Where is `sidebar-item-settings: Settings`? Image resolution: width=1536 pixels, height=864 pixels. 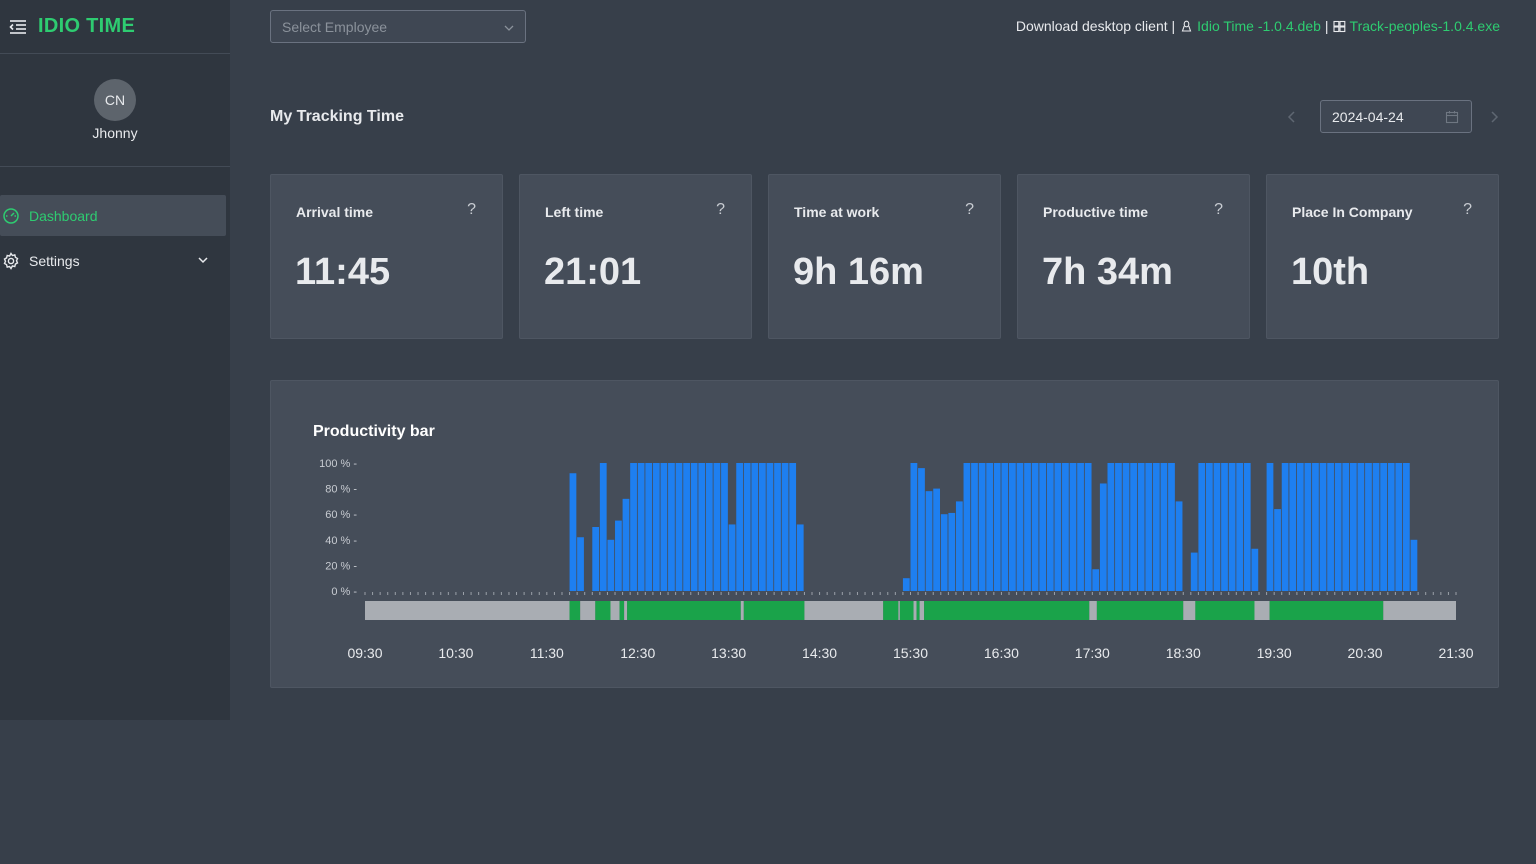 sidebar-item-settings: Settings is located at coordinates (115, 260).